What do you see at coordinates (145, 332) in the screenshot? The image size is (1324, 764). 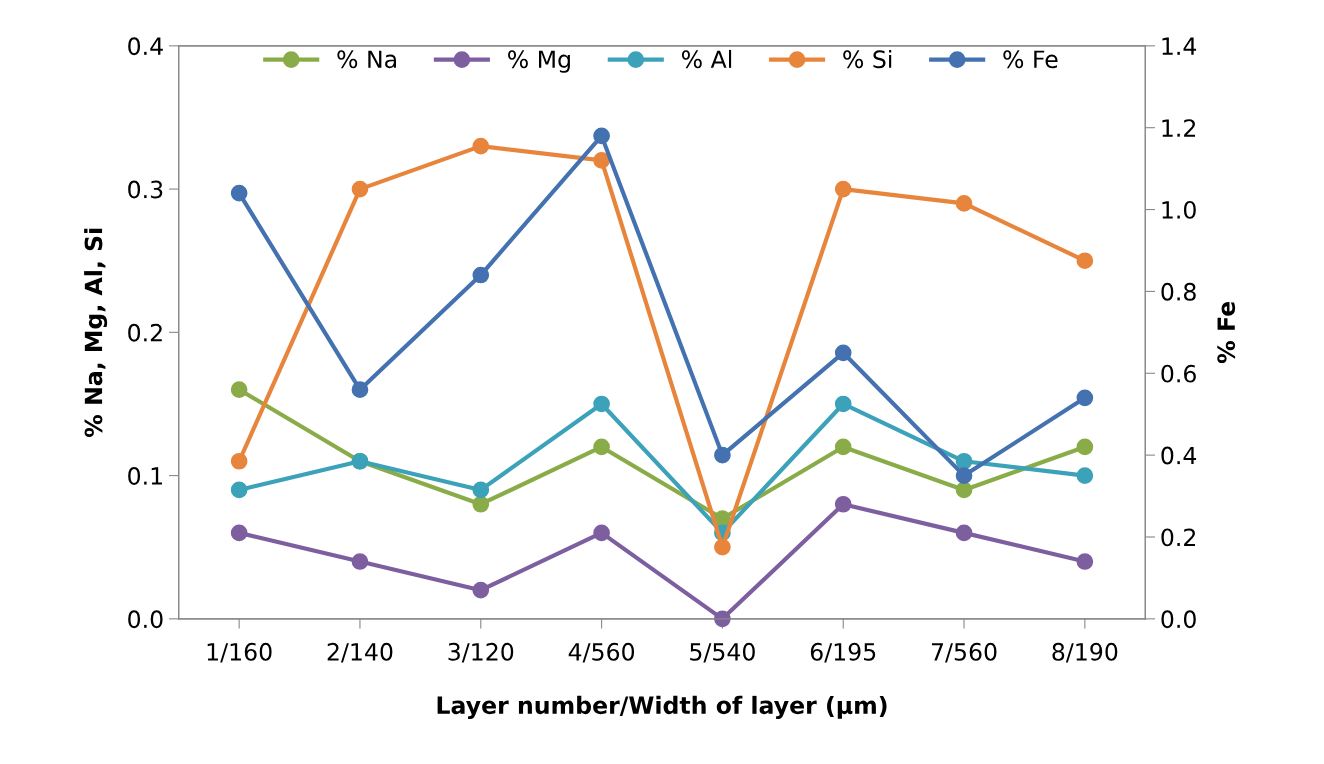 I see `y-tick-label: 0.2` at bounding box center [145, 332].